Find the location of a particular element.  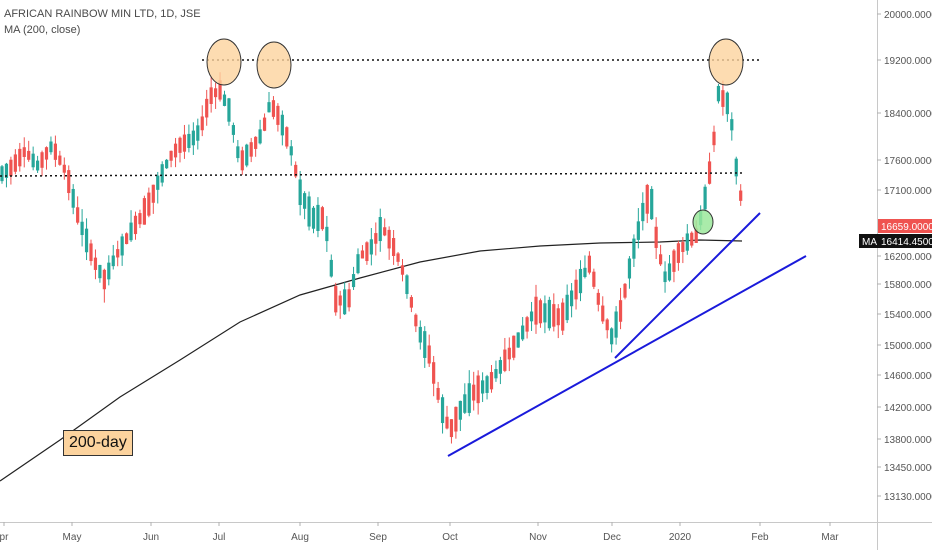

price-tick-label: 15000.0000 is located at coordinates (908, 346).